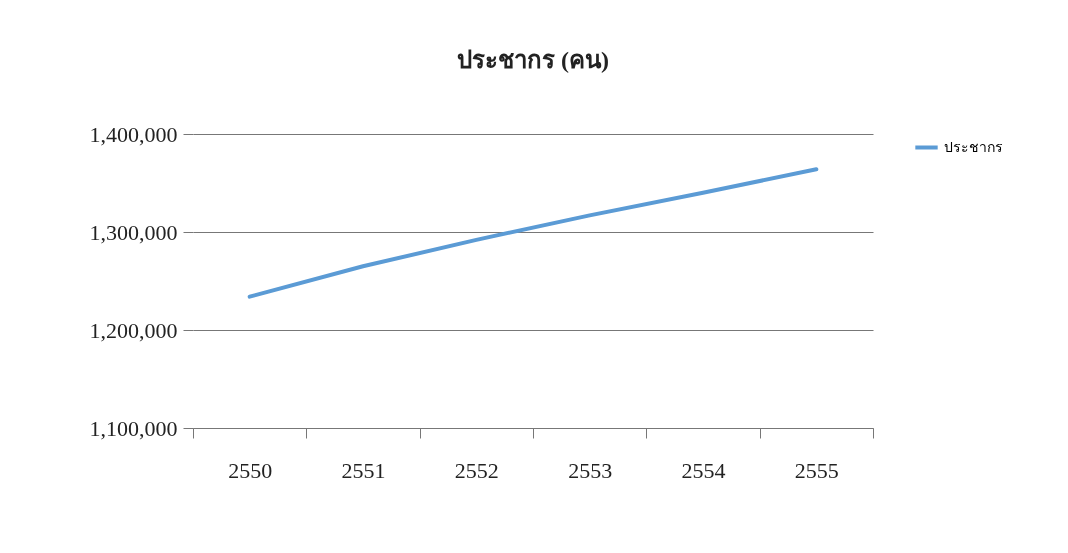  Describe the element at coordinates (476, 470) in the screenshot. I see `x-tick-label: 2552` at that location.